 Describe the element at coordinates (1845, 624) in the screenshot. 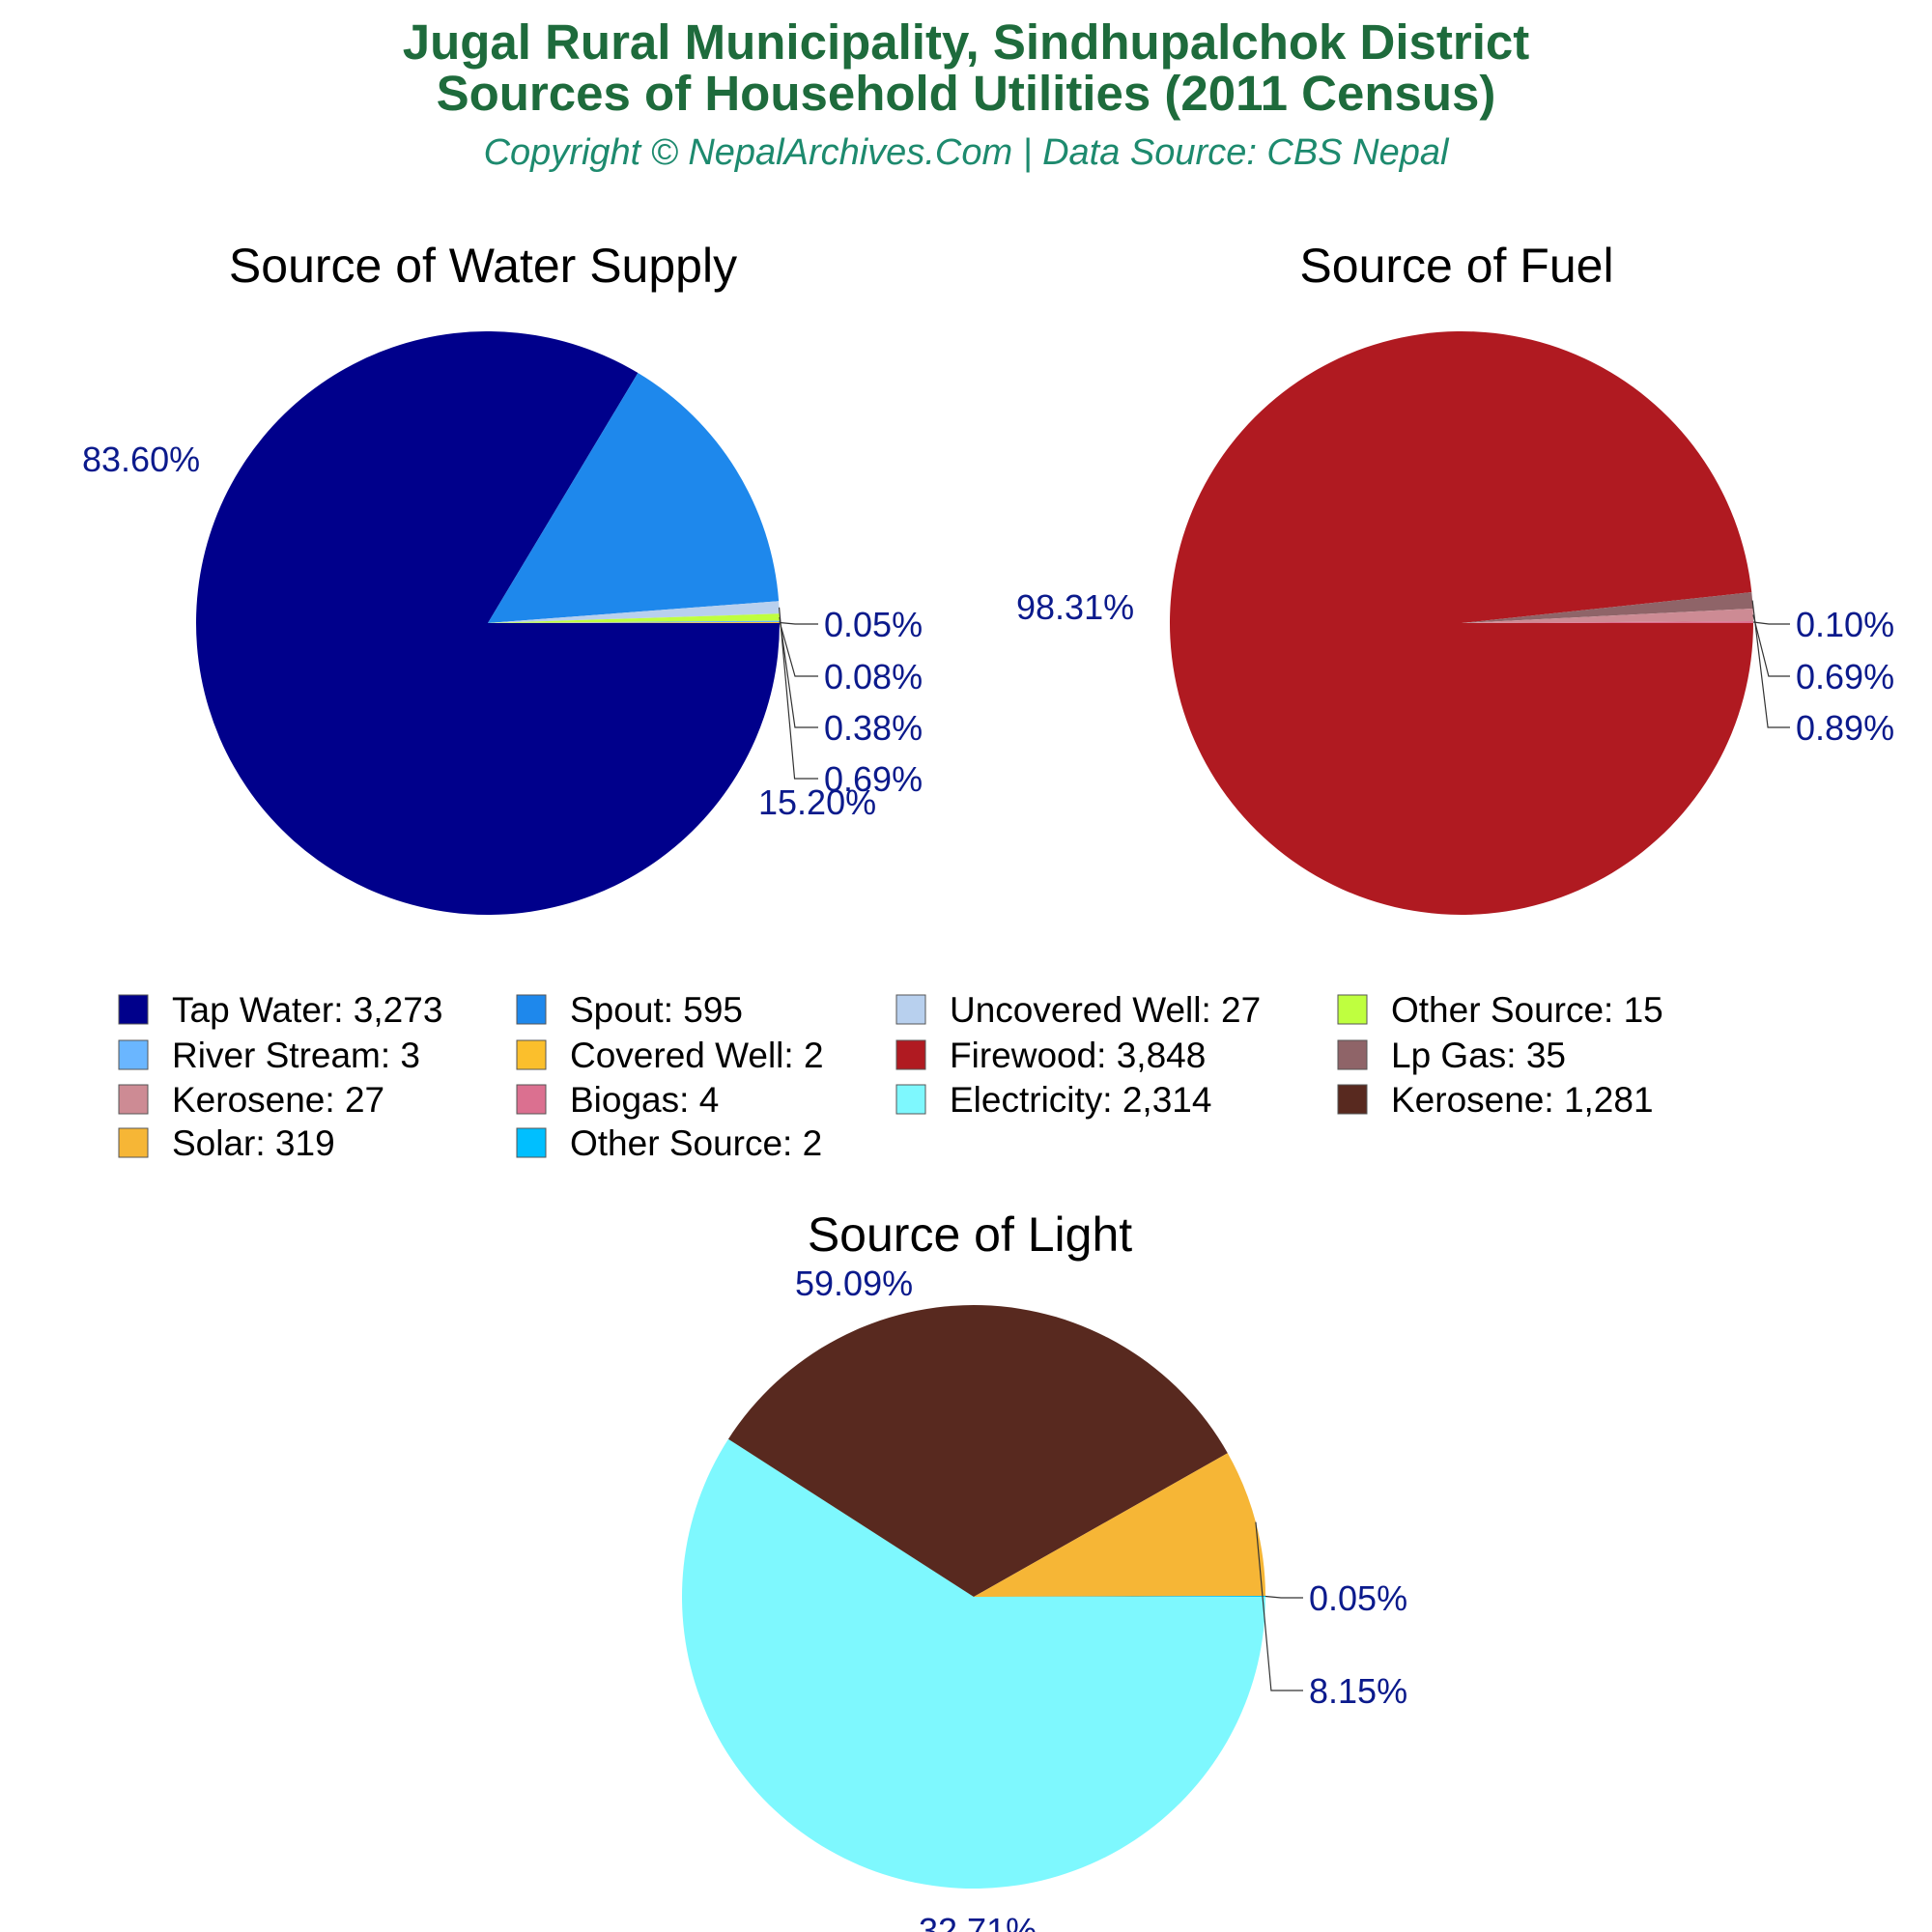

I see `pct-label-biogas: 0.10%` at that location.